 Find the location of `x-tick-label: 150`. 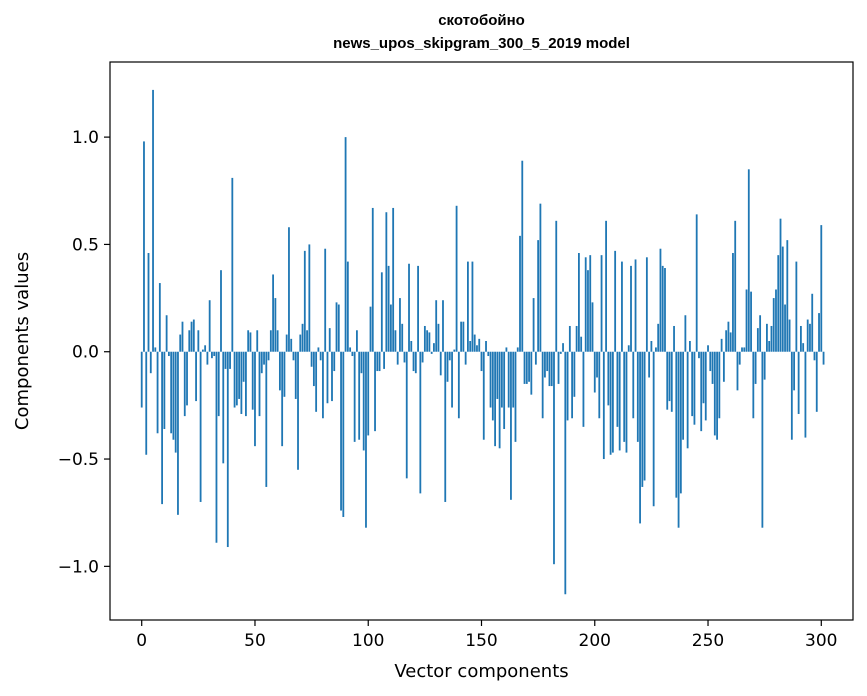

x-tick-label: 150 is located at coordinates (481, 641).